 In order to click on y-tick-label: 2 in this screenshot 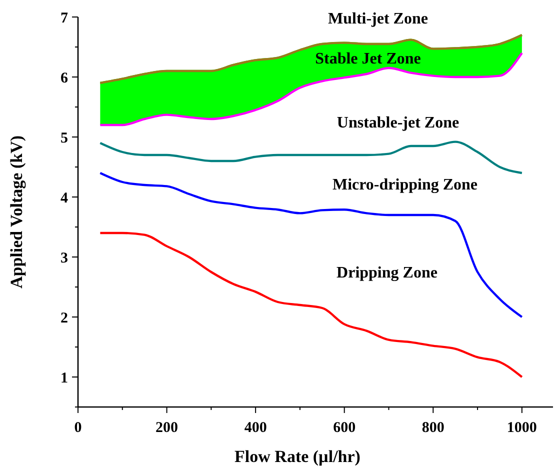, I will do `click(64, 318)`.